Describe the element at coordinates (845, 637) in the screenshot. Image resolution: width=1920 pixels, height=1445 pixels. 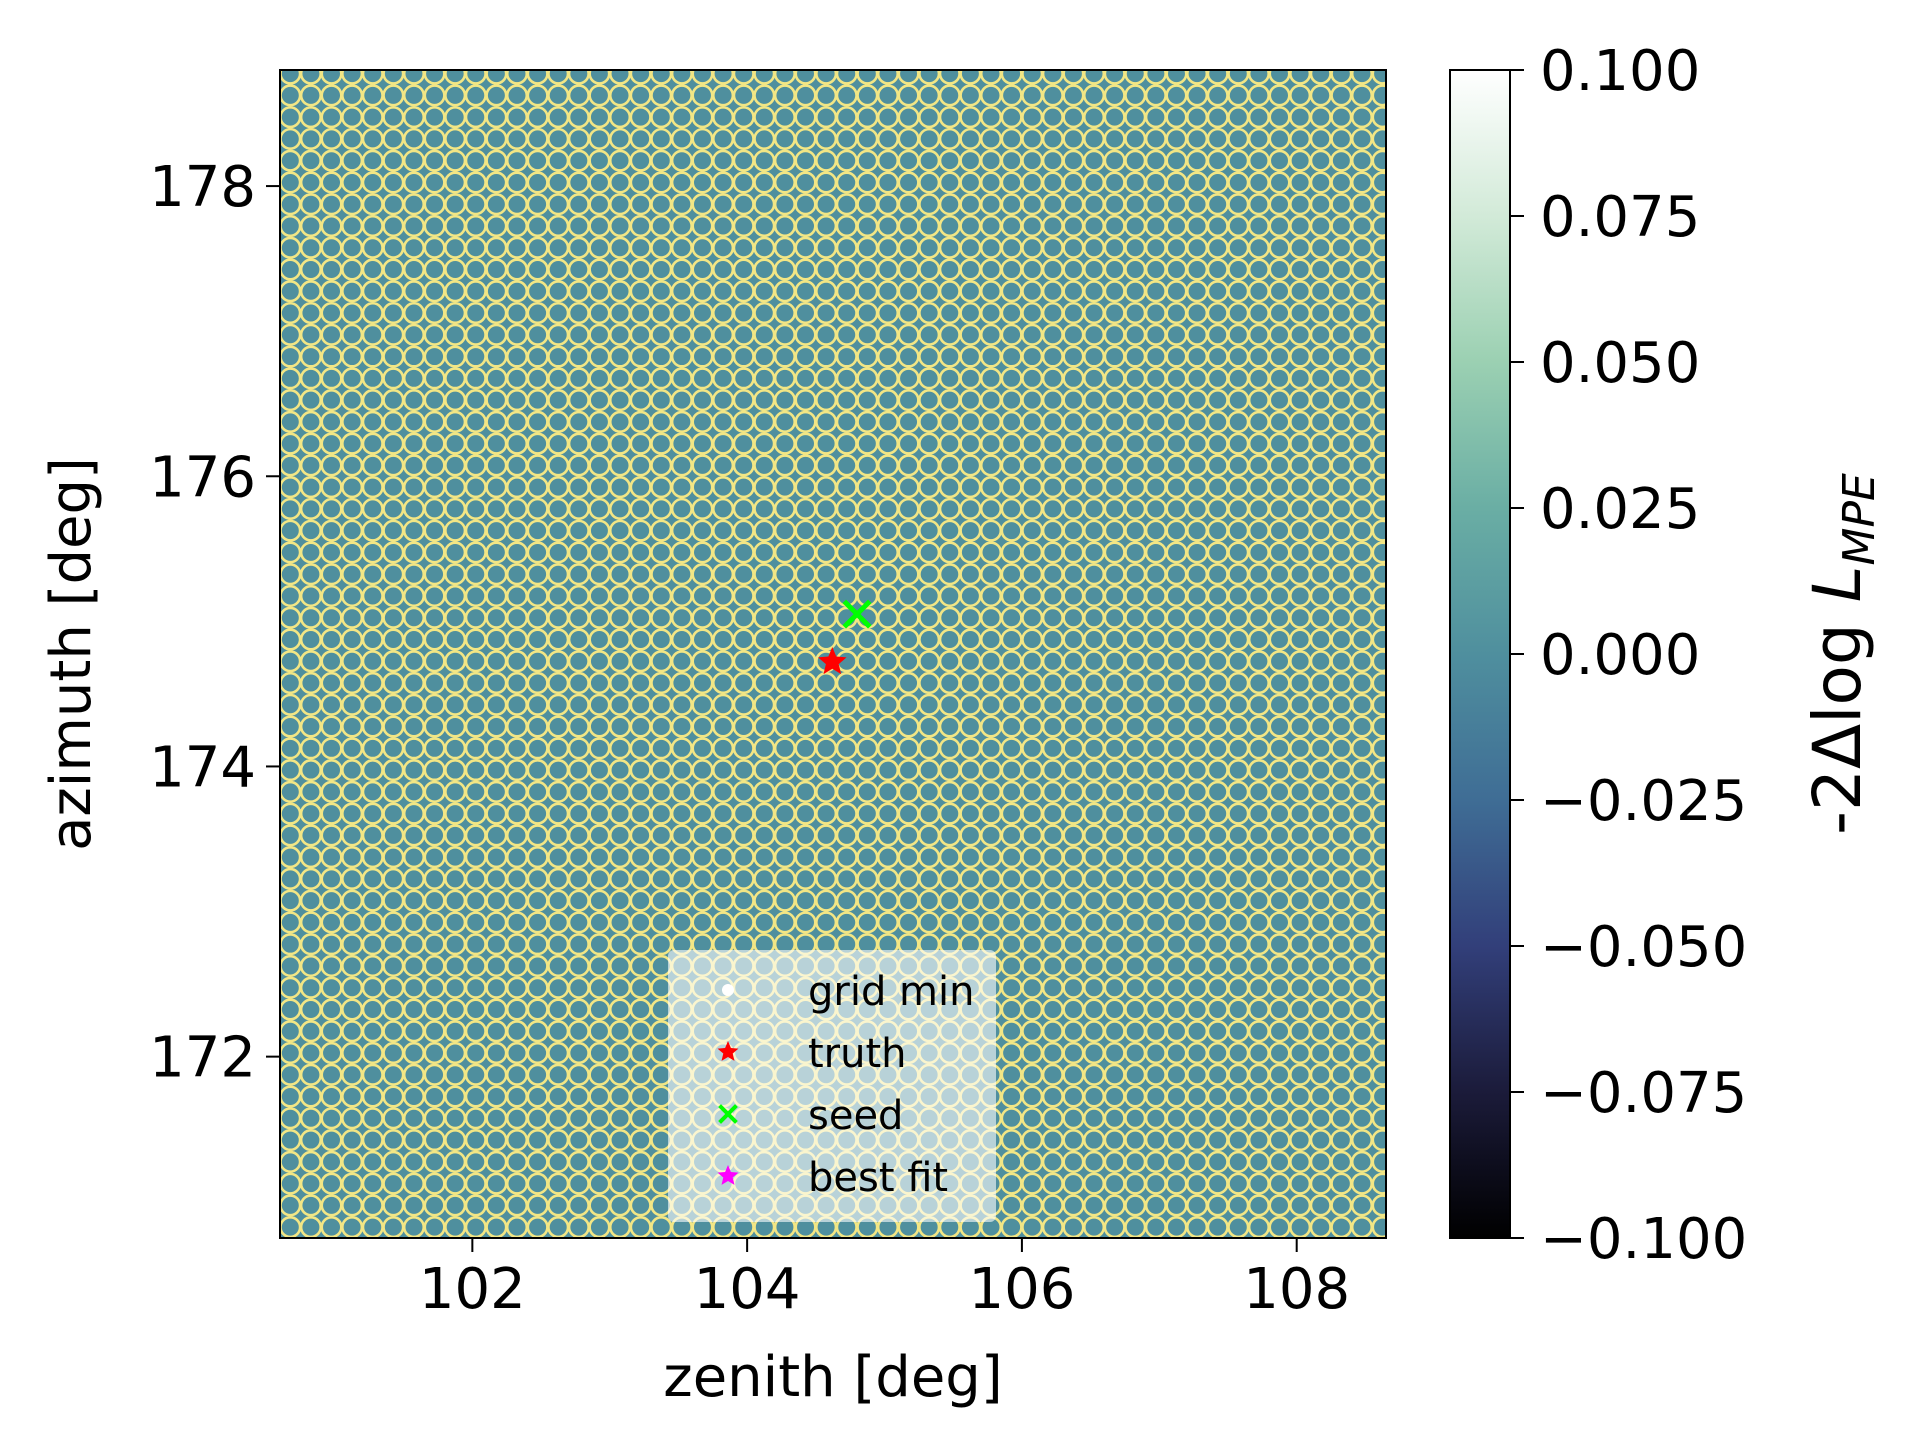
I see `chart-markers` at that location.